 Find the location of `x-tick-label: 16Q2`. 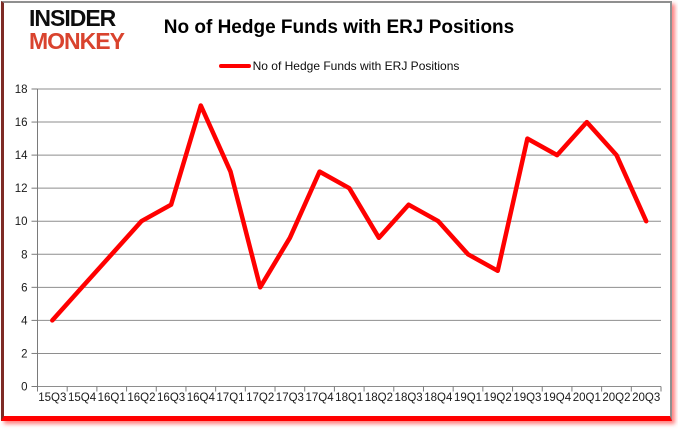

x-tick-label: 16Q2 is located at coordinates (141, 398).